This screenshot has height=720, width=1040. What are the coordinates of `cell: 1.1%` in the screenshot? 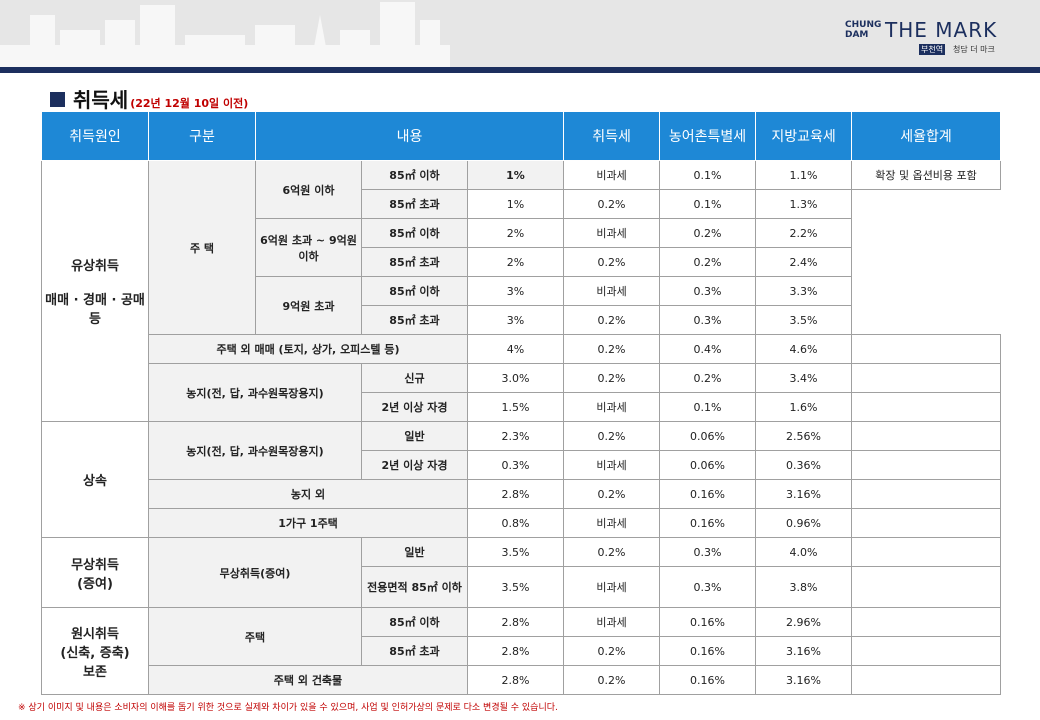 It's located at (804, 175).